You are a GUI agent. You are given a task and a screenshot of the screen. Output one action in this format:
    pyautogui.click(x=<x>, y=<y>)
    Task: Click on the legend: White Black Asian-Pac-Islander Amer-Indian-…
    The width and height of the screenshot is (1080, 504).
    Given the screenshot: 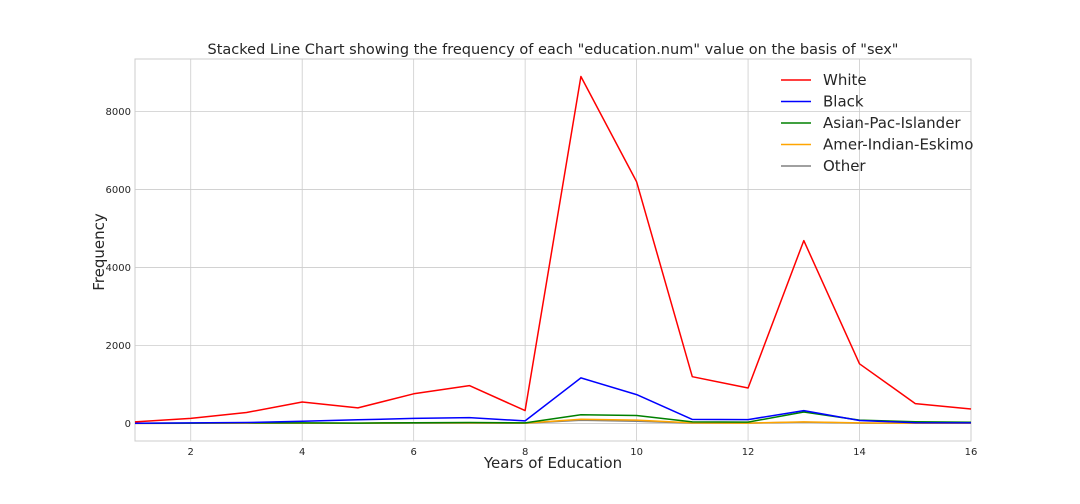 What is the action you would take?
    pyautogui.click(x=877, y=123)
    